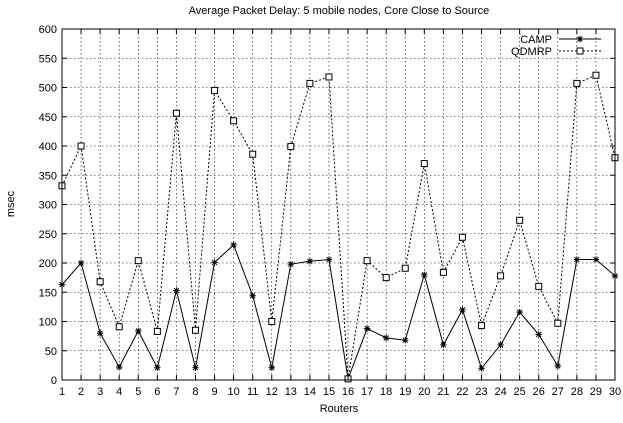  Describe the element at coordinates (100, 392) in the screenshot. I see `x-tick-label: 3` at that location.